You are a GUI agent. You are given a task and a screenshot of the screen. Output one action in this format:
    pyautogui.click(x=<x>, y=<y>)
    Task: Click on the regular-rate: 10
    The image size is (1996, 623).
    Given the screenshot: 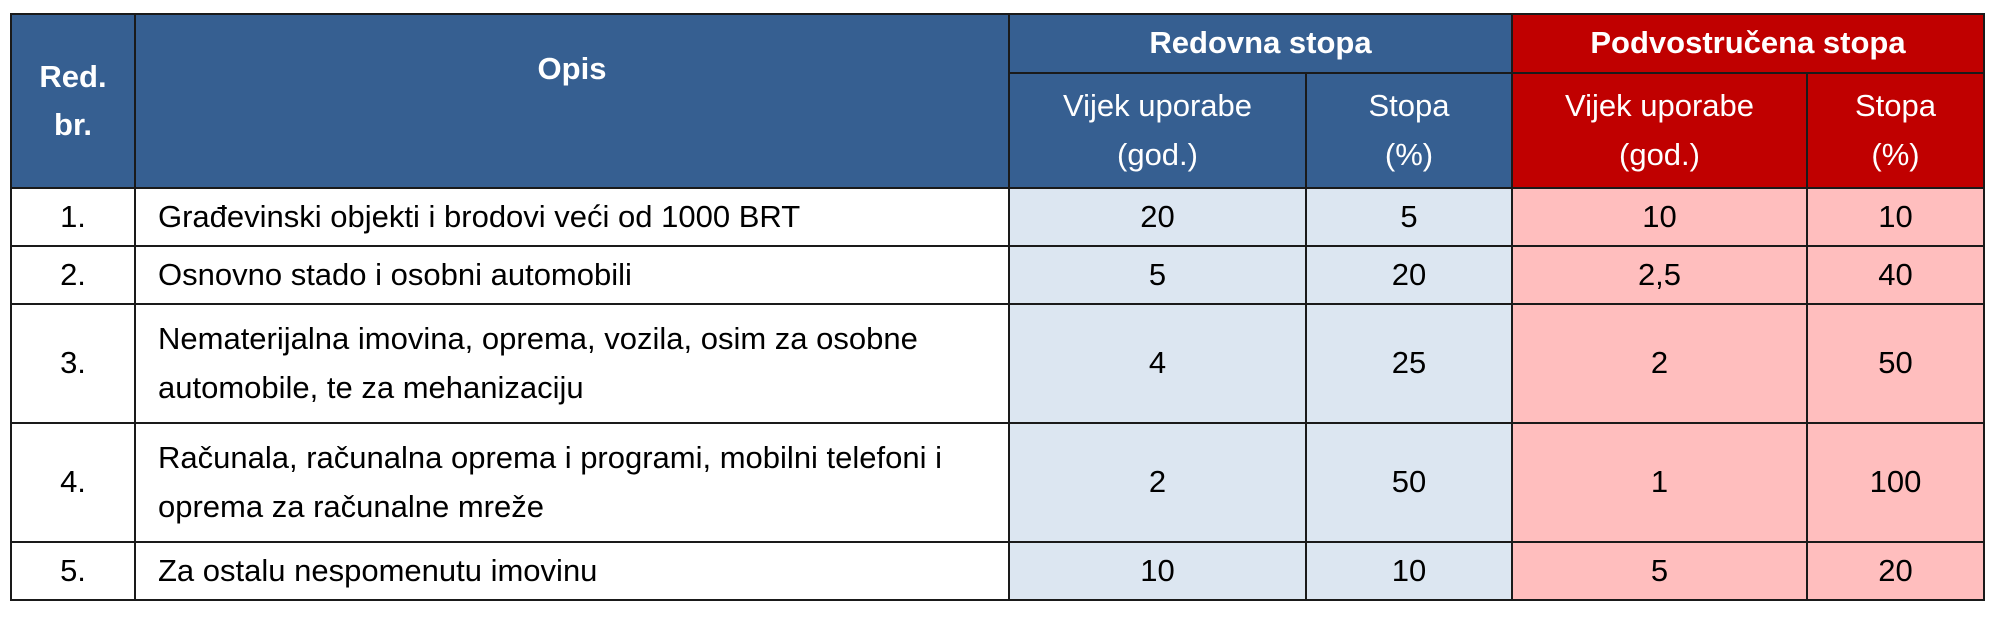 What is the action you would take?
    pyautogui.click(x=1409, y=571)
    